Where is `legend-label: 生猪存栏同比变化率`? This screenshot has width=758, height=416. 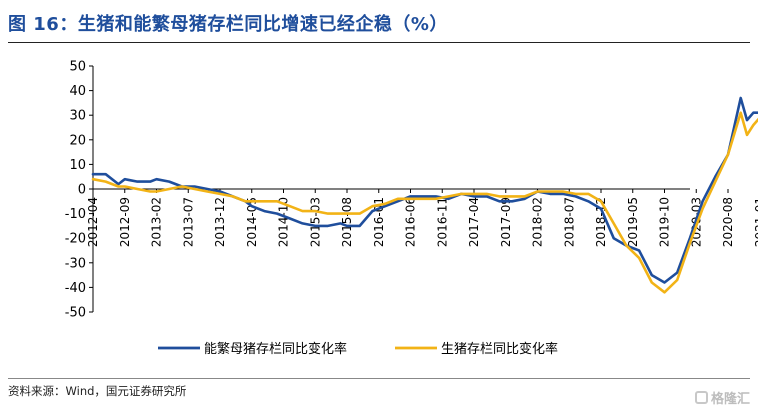 legend-label: 生猪存栏同比变化率 is located at coordinates (499, 349).